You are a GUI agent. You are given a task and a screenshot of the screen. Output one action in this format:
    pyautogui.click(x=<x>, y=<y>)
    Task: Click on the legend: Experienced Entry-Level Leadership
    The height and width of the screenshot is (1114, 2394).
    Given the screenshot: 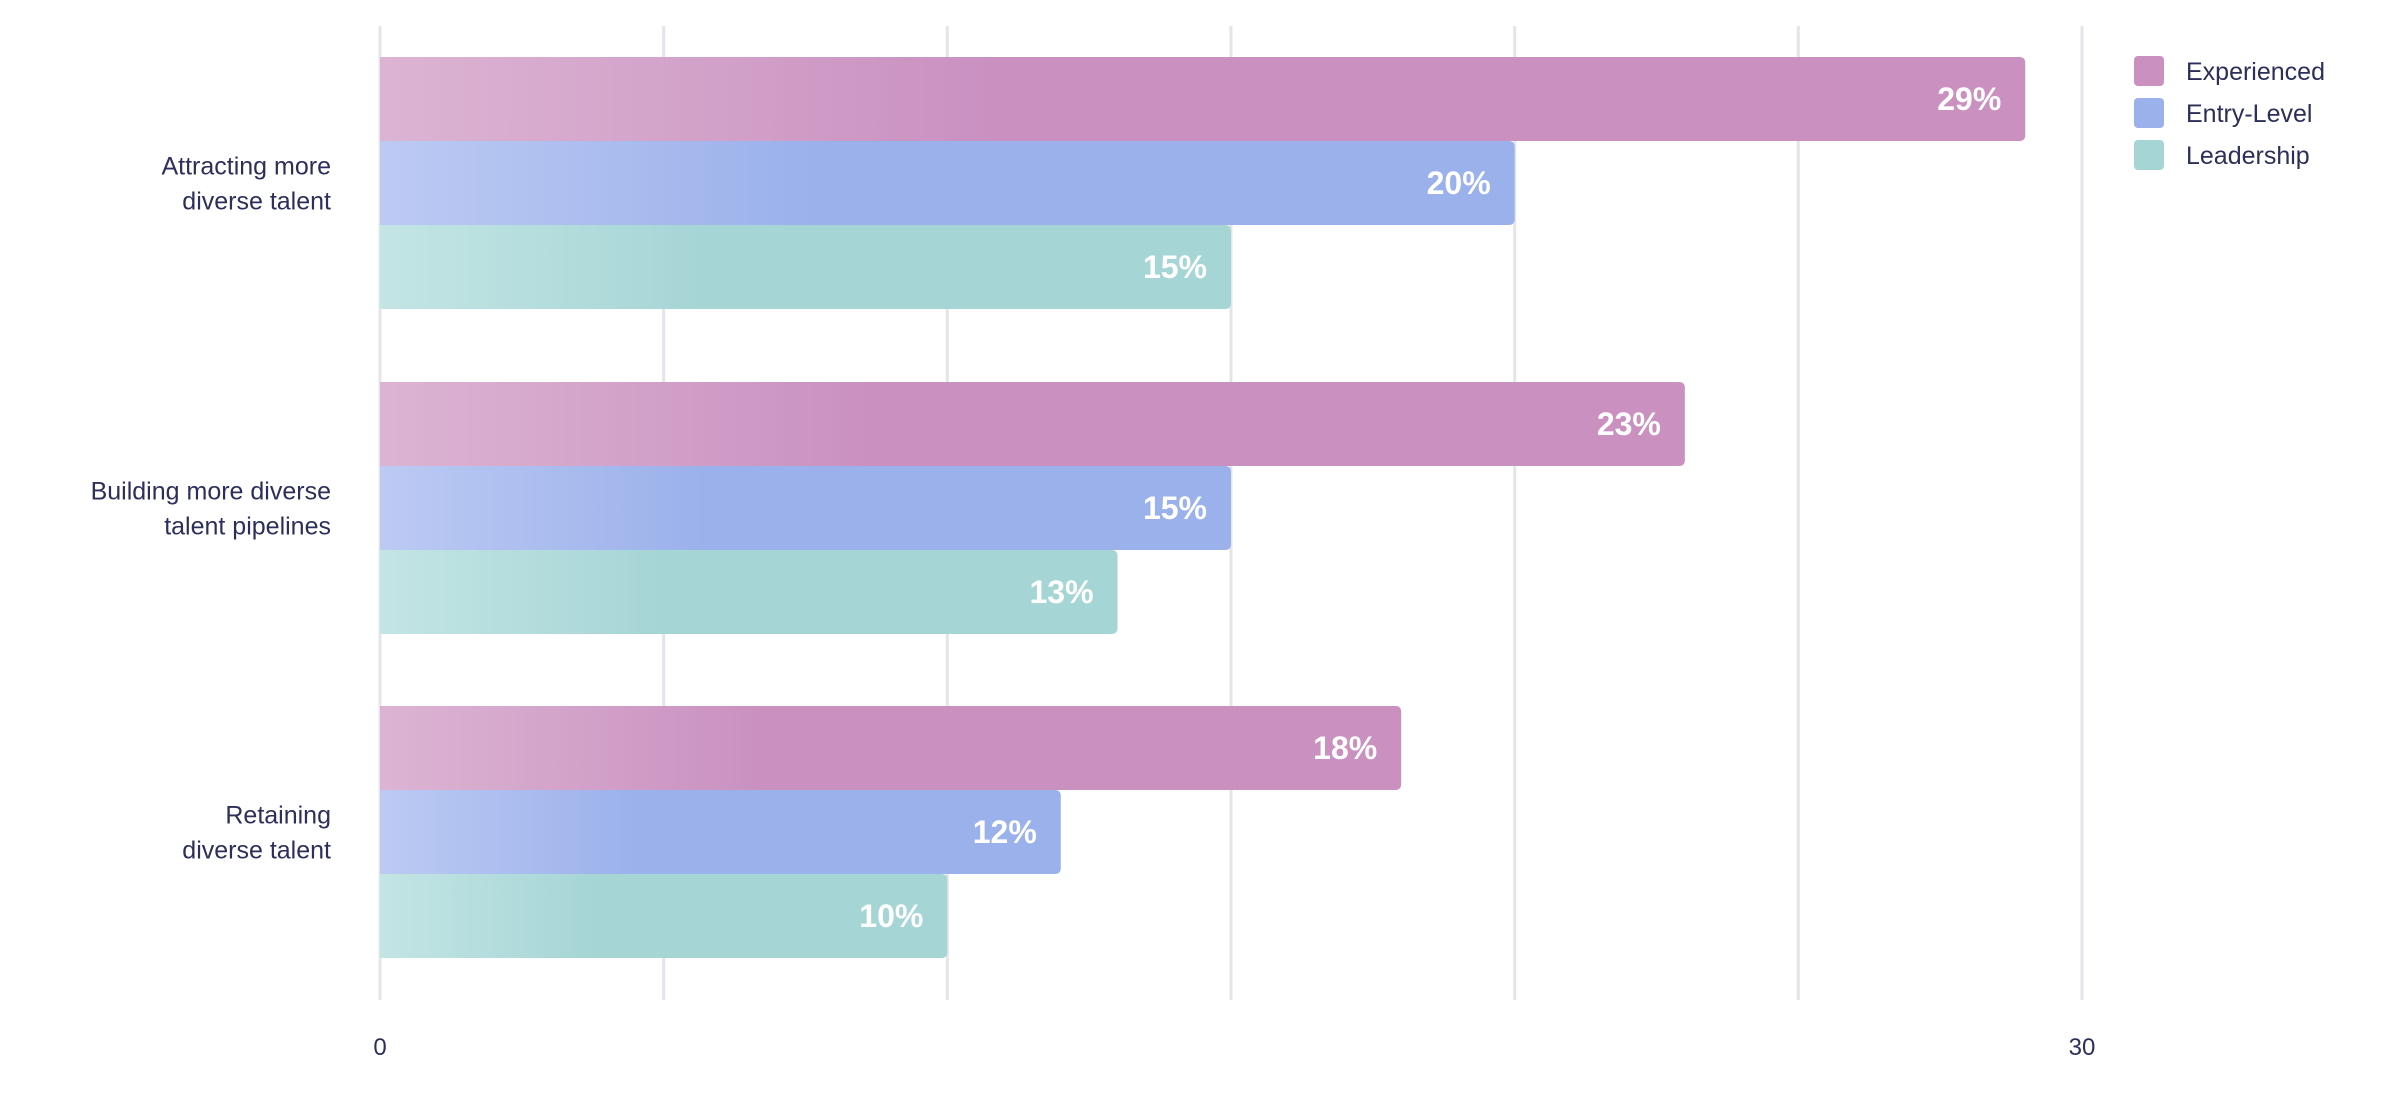 What is the action you would take?
    pyautogui.click(x=2229, y=113)
    